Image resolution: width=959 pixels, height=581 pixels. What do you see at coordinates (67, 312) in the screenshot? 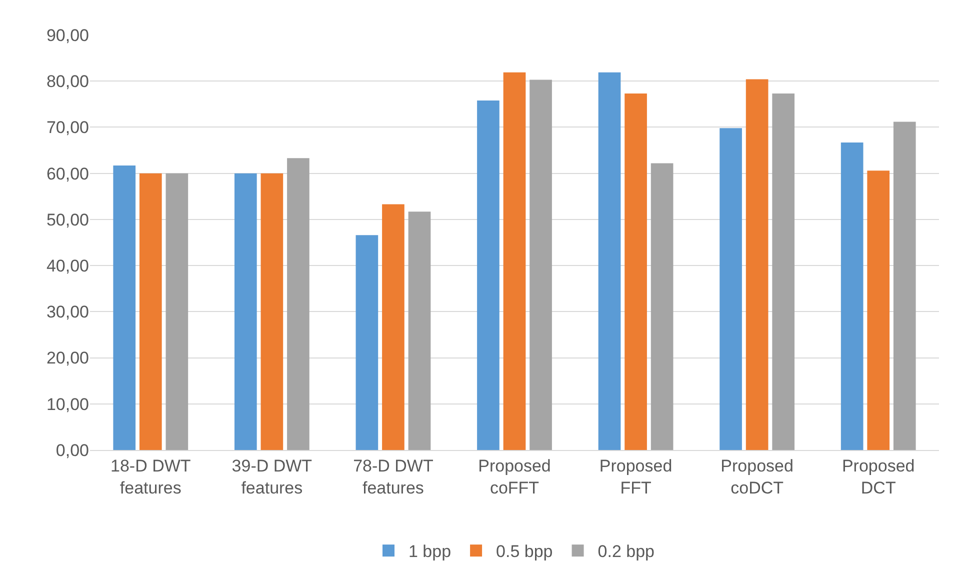
I see `y-tick-label: 30,00` at bounding box center [67, 312].